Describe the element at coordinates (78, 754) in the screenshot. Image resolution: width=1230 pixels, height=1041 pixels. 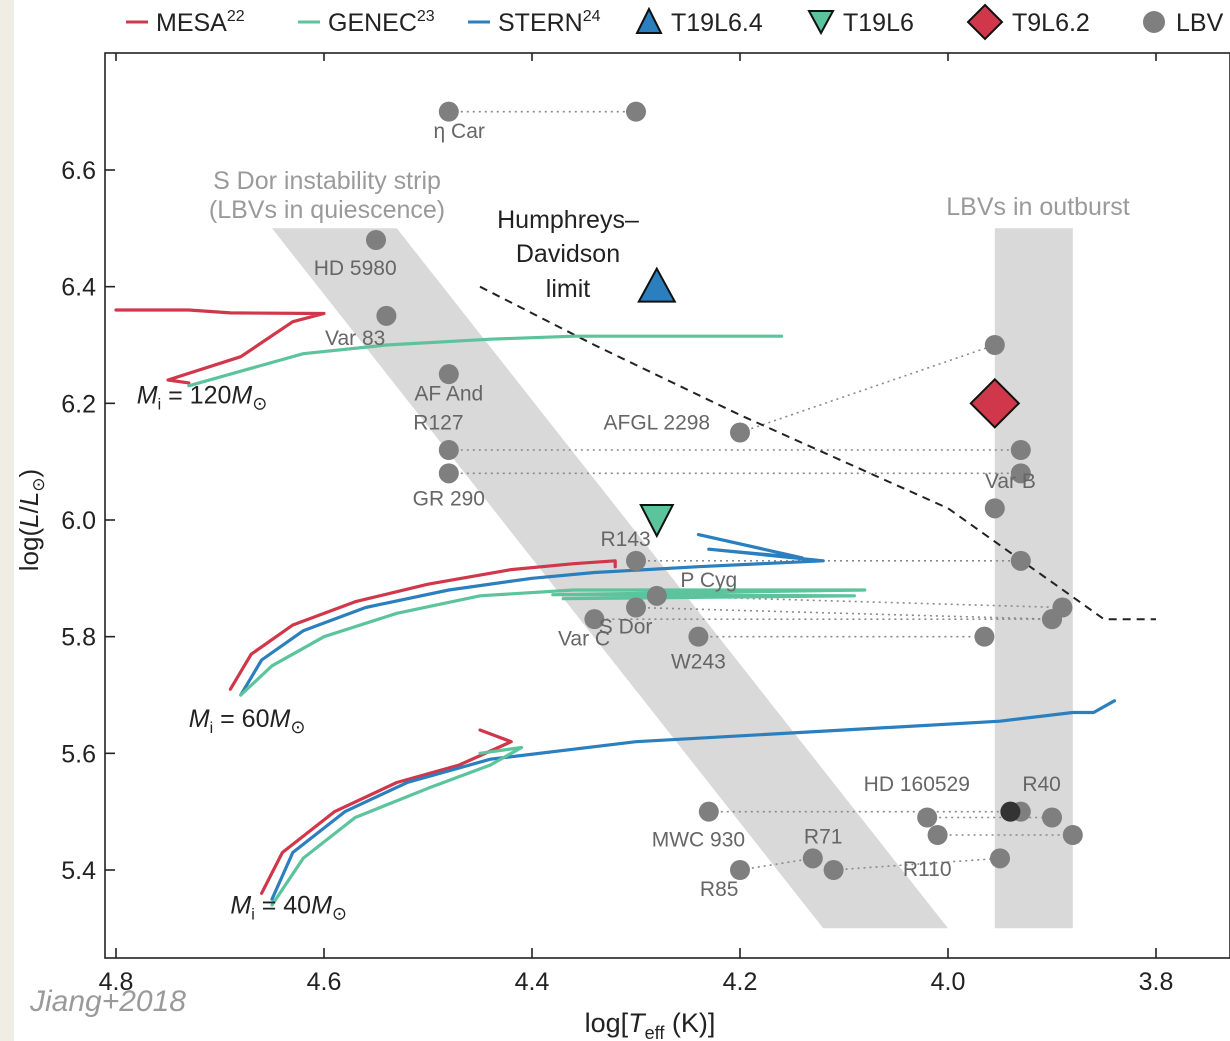
I see `y-tick-label-1: 5.6` at that location.